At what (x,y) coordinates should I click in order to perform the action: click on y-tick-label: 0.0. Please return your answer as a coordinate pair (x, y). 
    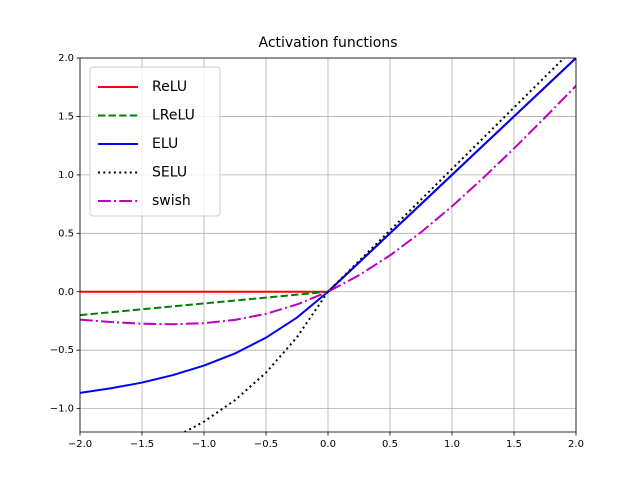
    Looking at the image, I should click on (66, 292).